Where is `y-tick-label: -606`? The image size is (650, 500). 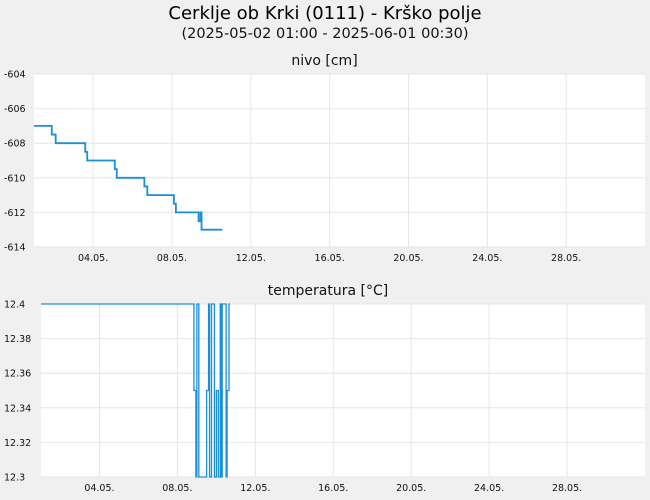
y-tick-label: -606 is located at coordinates (15, 109).